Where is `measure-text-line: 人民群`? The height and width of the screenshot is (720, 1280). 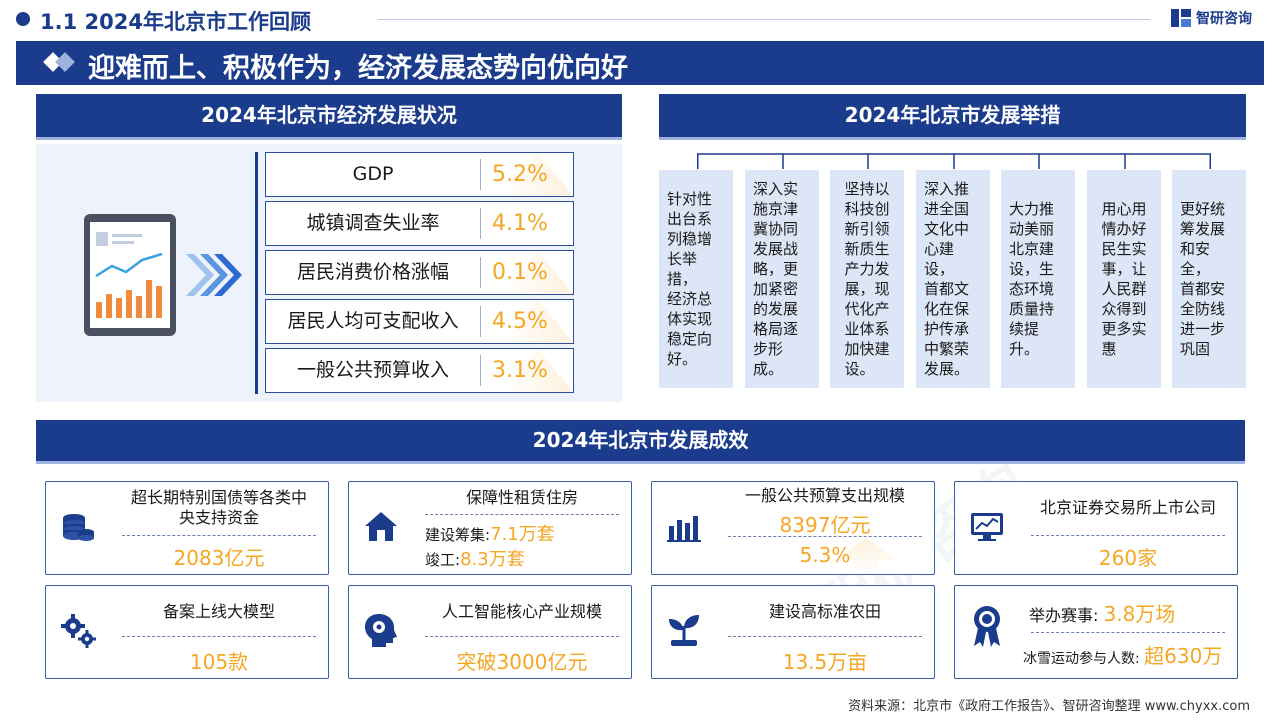 measure-text-line: 人民群 is located at coordinates (1124, 289).